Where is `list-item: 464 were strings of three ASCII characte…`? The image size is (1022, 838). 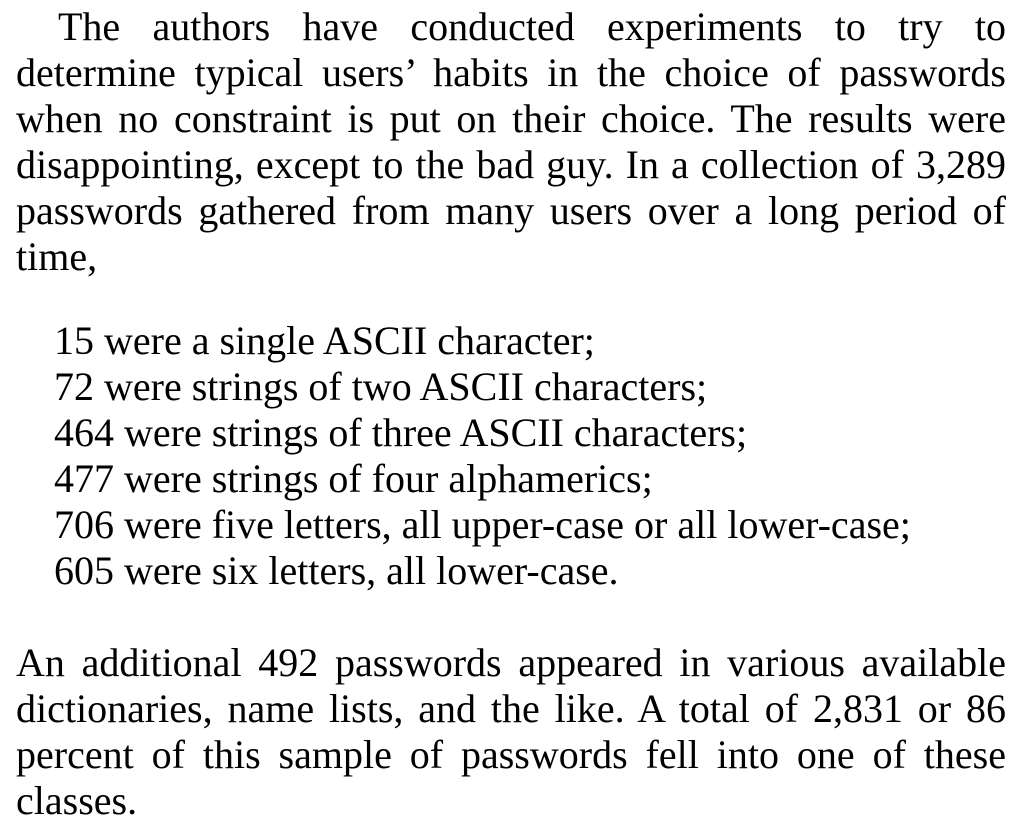
list-item: 464 were strings of three ASCII characte… is located at coordinates (401, 432).